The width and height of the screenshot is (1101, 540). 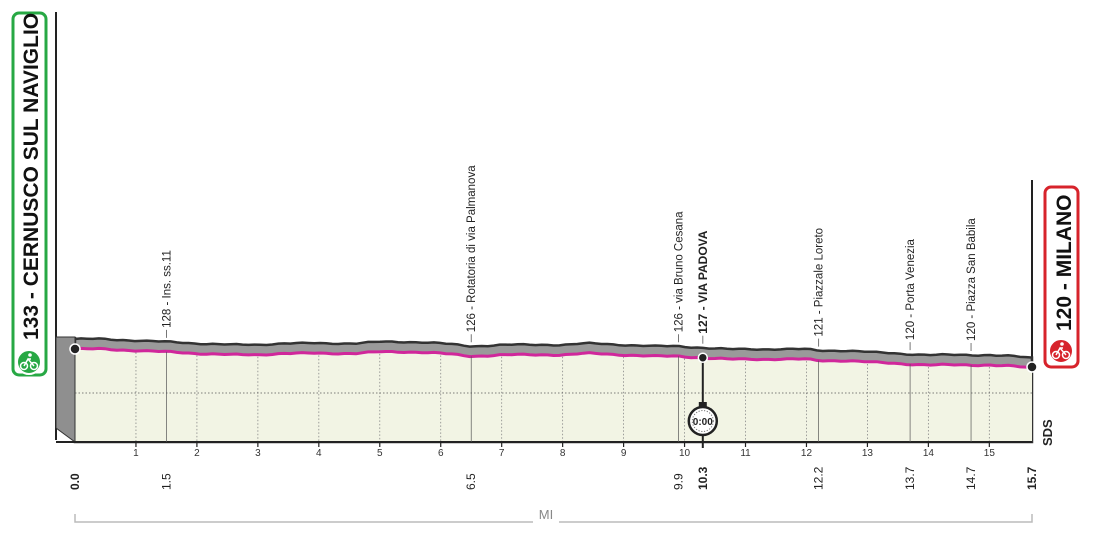 What do you see at coordinates (972, 279) in the screenshot?
I see `waypoint-label: 120 - Piazza San Babila` at bounding box center [972, 279].